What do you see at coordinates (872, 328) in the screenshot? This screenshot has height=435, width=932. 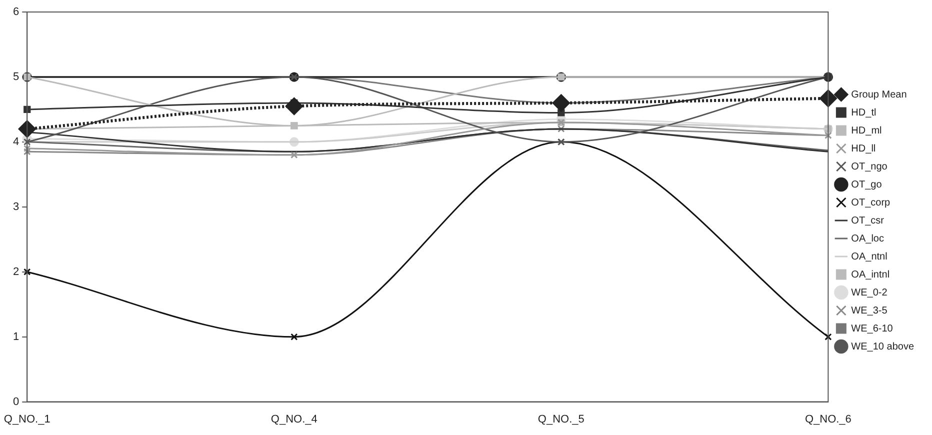 I see `legend-label: WE_6-10` at bounding box center [872, 328].